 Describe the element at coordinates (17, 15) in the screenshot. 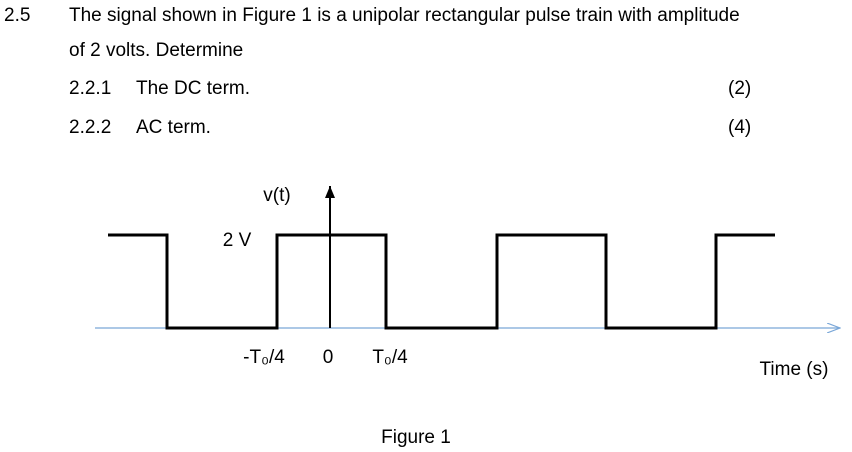

I see `question-number: 2.5` at that location.